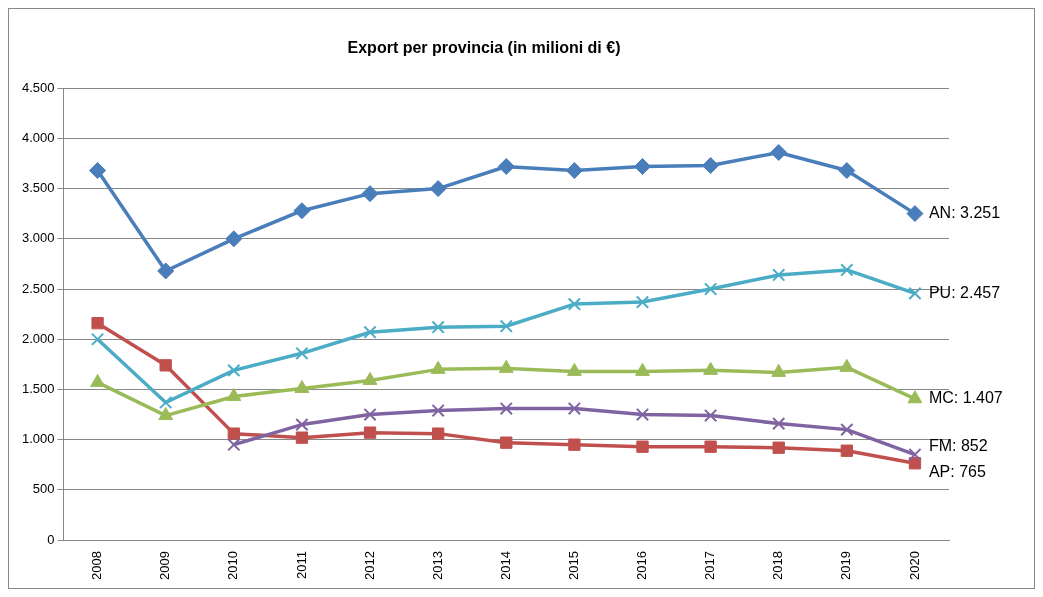  What do you see at coordinates (38, 238) in the screenshot?
I see `y-tick-label: 3.000` at bounding box center [38, 238].